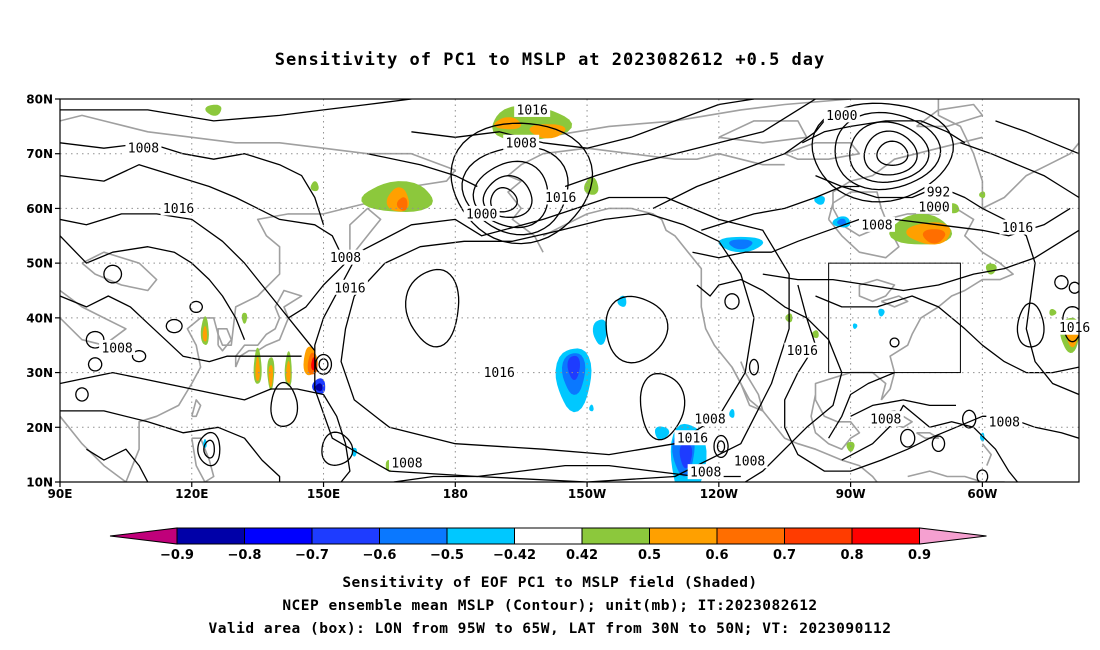  Describe the element at coordinates (245, 555) in the screenshot. I see `colorbar-label-1: −0.8` at that location.